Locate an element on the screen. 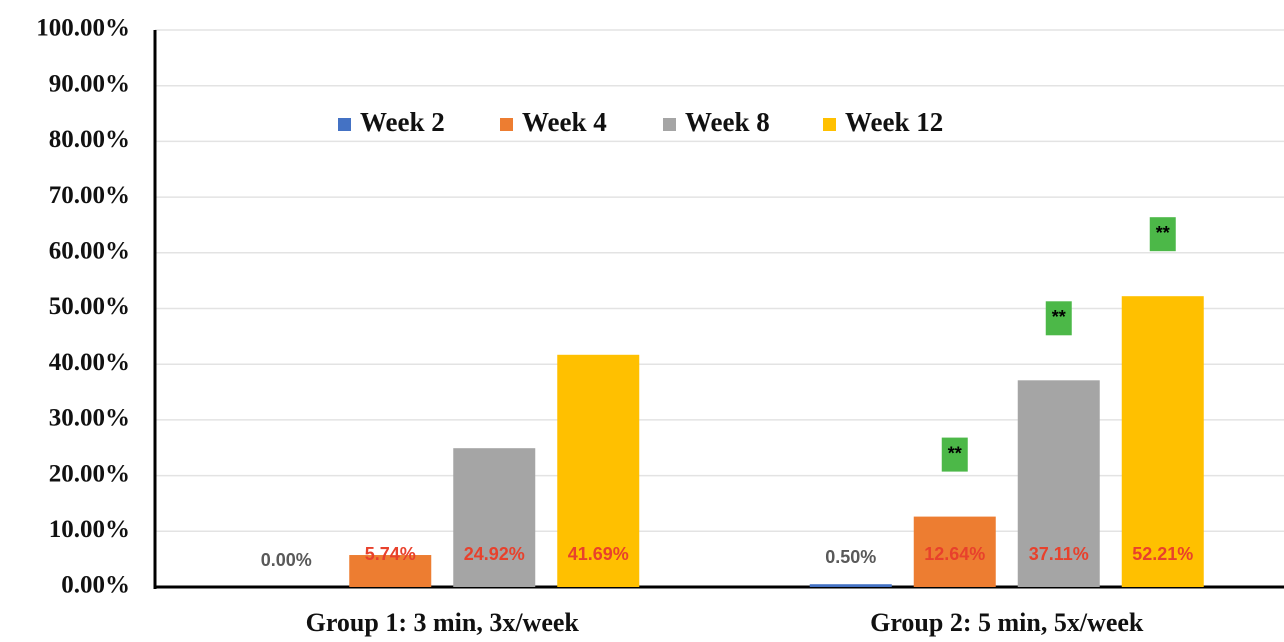 The image size is (1284, 642). y-tick-label: 50.00% is located at coordinates (89, 306).